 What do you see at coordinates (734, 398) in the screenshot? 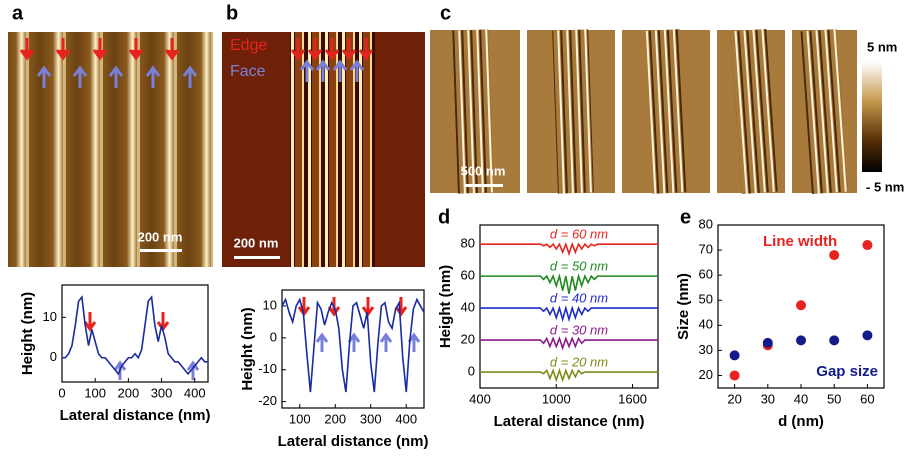
I see `x-tick-label: 20` at bounding box center [734, 398].